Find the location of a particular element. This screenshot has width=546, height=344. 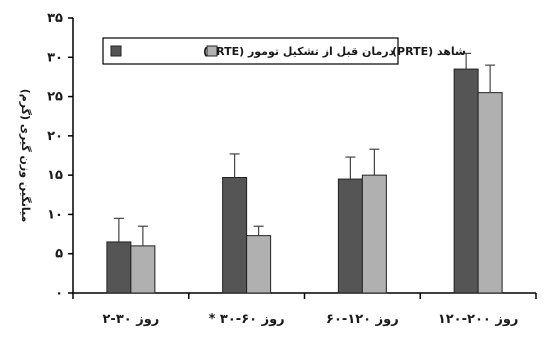

legend-label: شاهد (PRTE) is located at coordinates (429, 51).